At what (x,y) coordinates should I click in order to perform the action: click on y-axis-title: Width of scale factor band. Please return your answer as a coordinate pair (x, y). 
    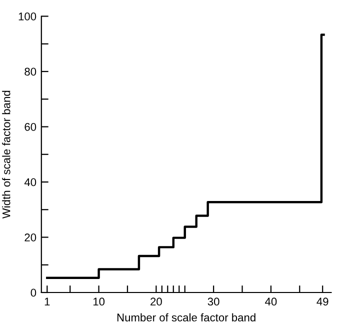
    Looking at the image, I should click on (6, 154).